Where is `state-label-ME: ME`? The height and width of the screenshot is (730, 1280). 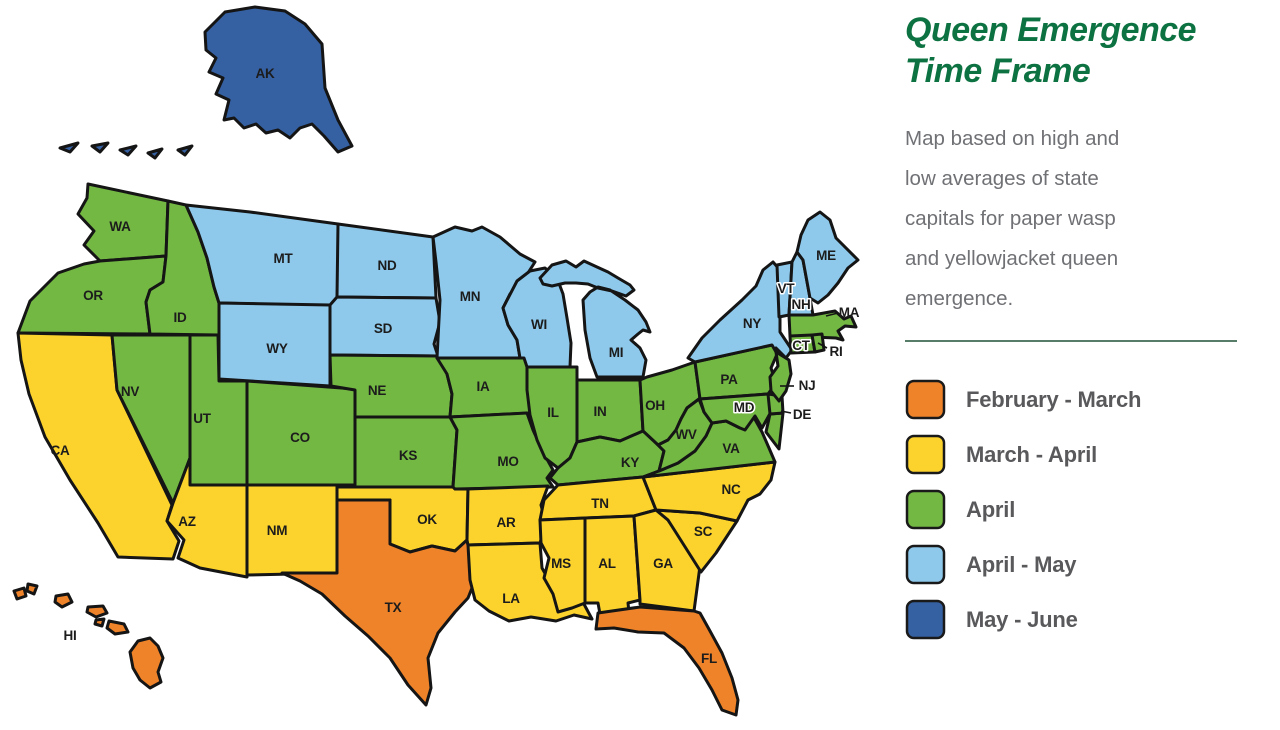 state-label-ME: ME is located at coordinates (826, 255).